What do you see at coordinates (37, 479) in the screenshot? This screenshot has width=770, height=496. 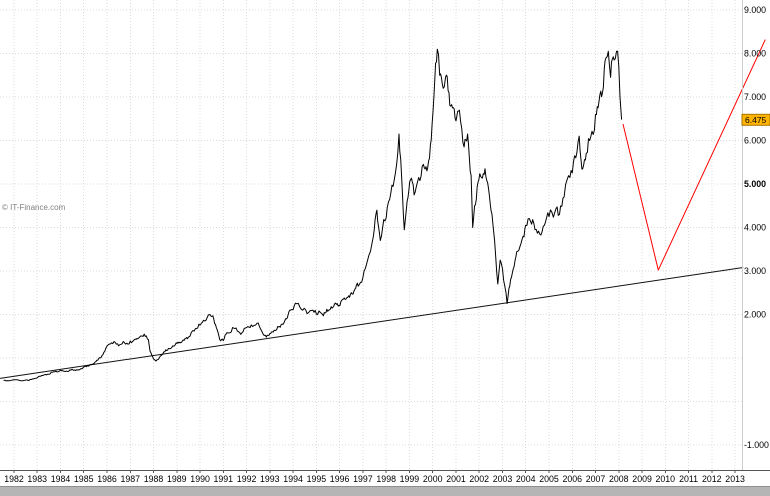 I see `x-axis-label: 1983` at bounding box center [37, 479].